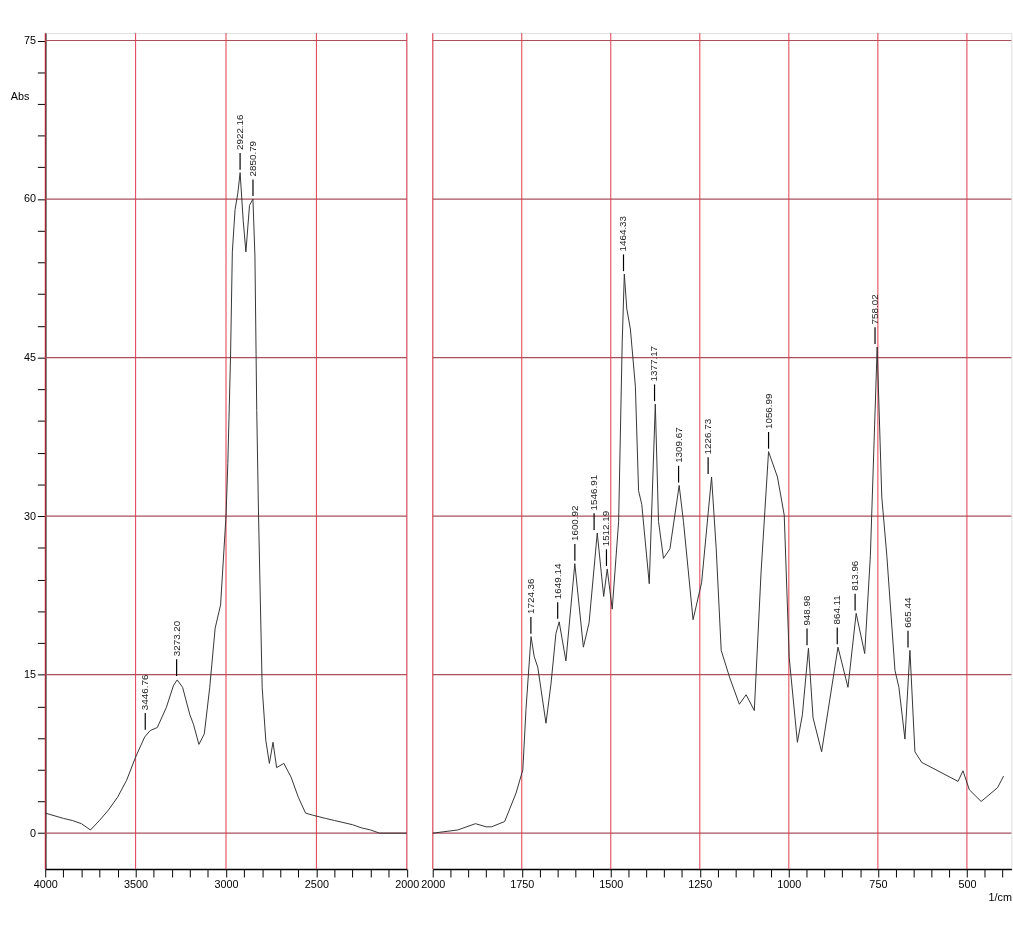 This screenshot has height=931, width=1013. Describe the element at coordinates (789, 884) in the screenshot. I see `x-tick-label: 1000` at that location.